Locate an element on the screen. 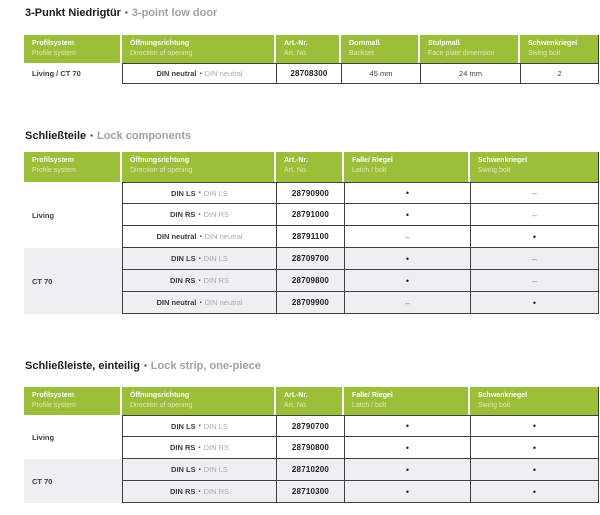  cell-art-no: 28709900 is located at coordinates (310, 303).